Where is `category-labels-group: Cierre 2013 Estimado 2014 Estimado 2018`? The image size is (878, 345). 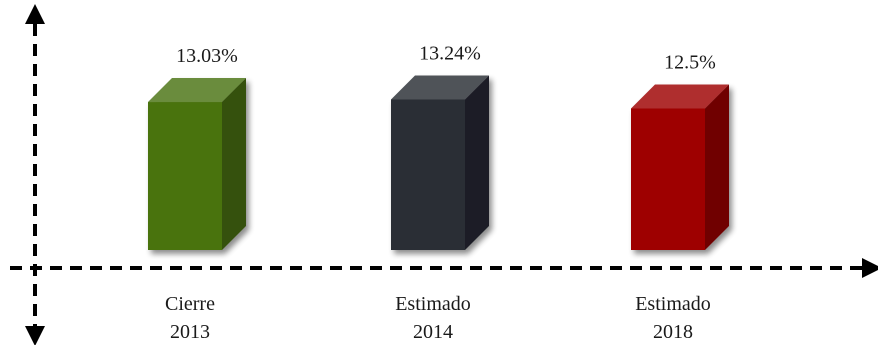
category-labels-group: Cierre 2013 Estimado 2014 Estimado 2018 is located at coordinates (438, 318).